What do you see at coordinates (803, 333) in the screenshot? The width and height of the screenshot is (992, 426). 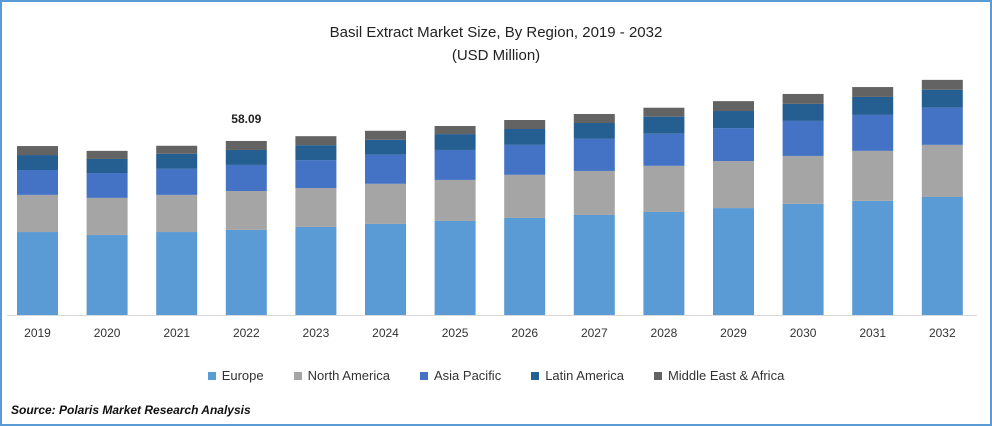 I see `x-tick-label: 2030` at bounding box center [803, 333].